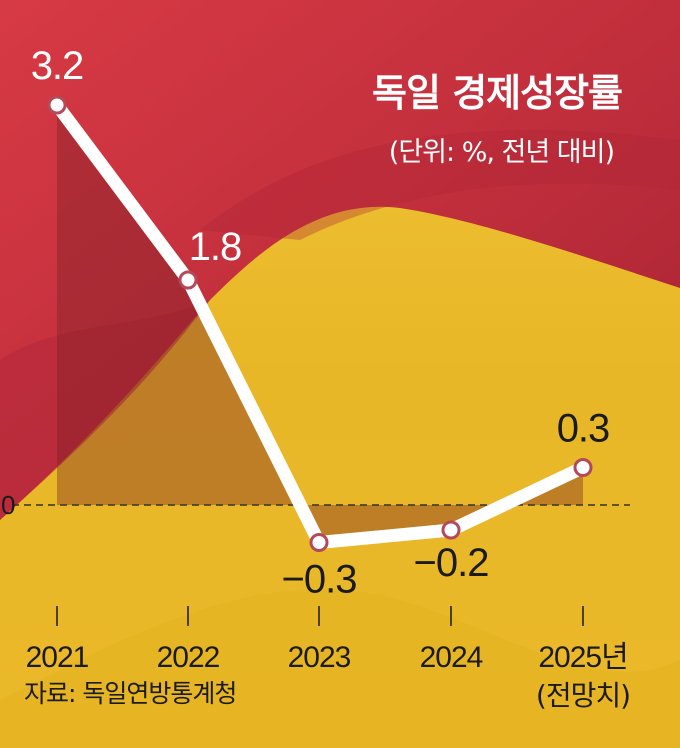 The width and height of the screenshot is (680, 748). What do you see at coordinates (451, 657) in the screenshot?
I see `x-tick-label: 2024` at bounding box center [451, 657].